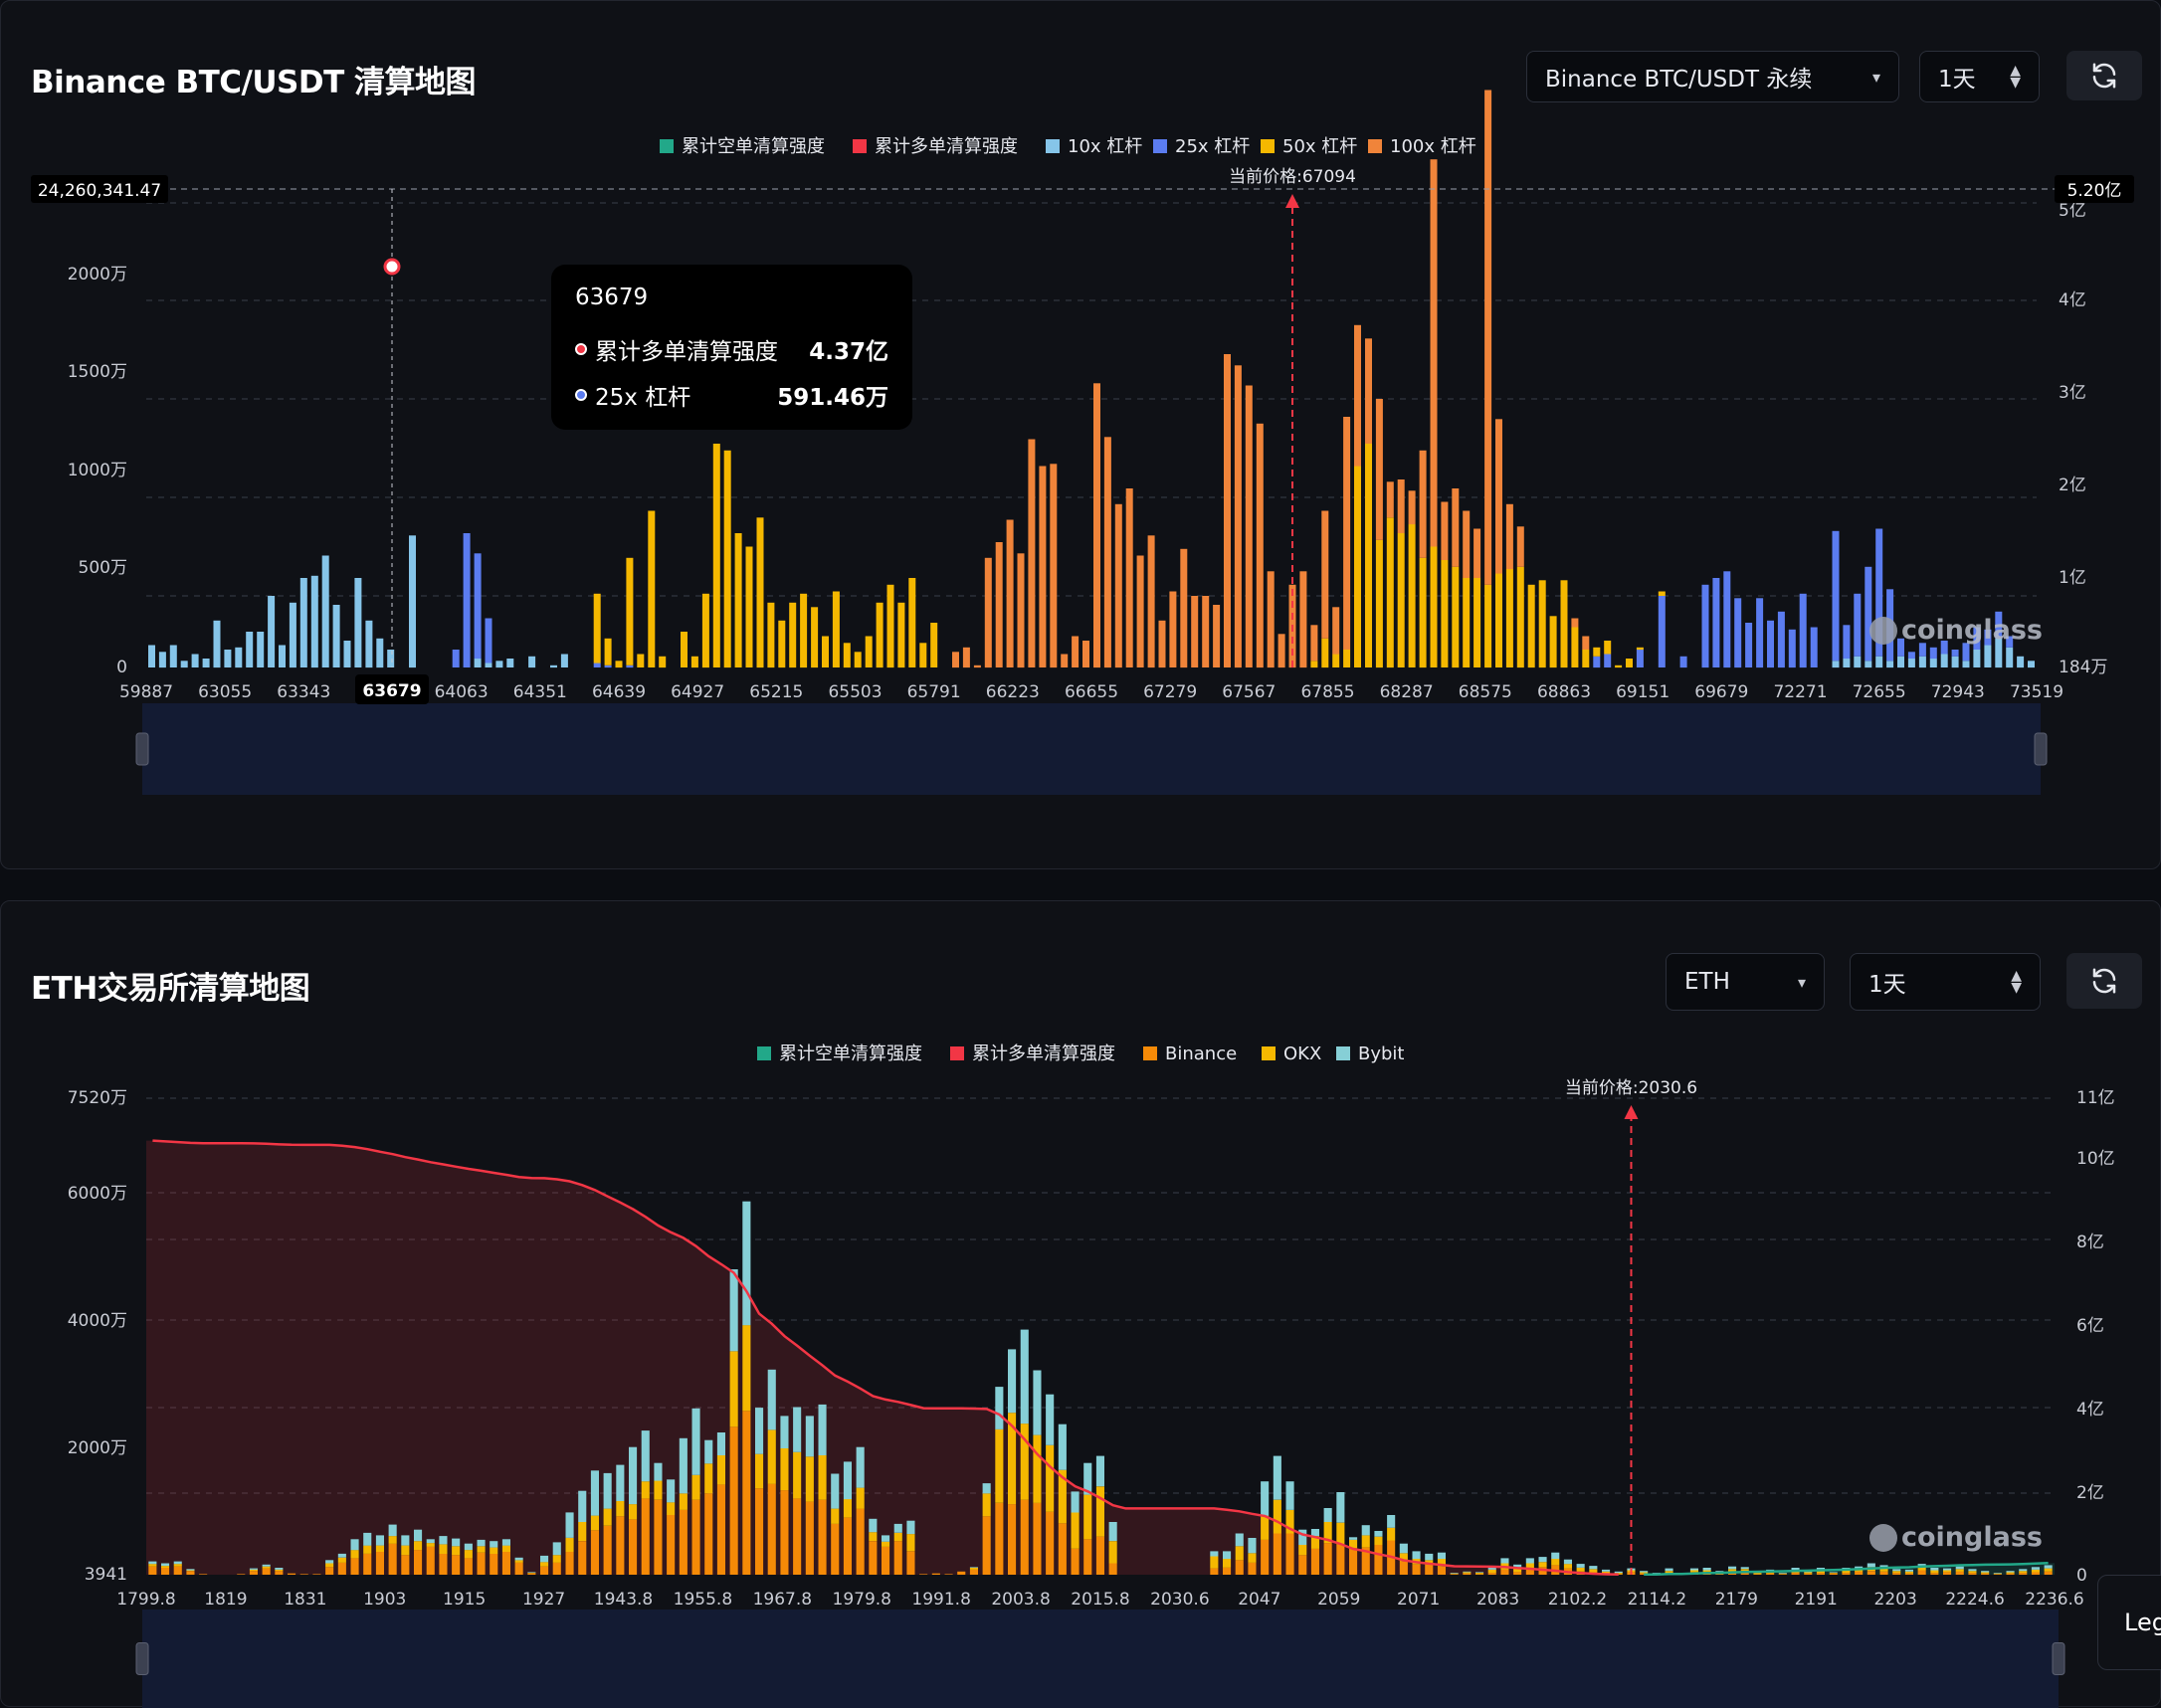 This screenshot has width=2161, height=1708. I want to click on y-right-tick: 2亿, so click(2090, 1493).